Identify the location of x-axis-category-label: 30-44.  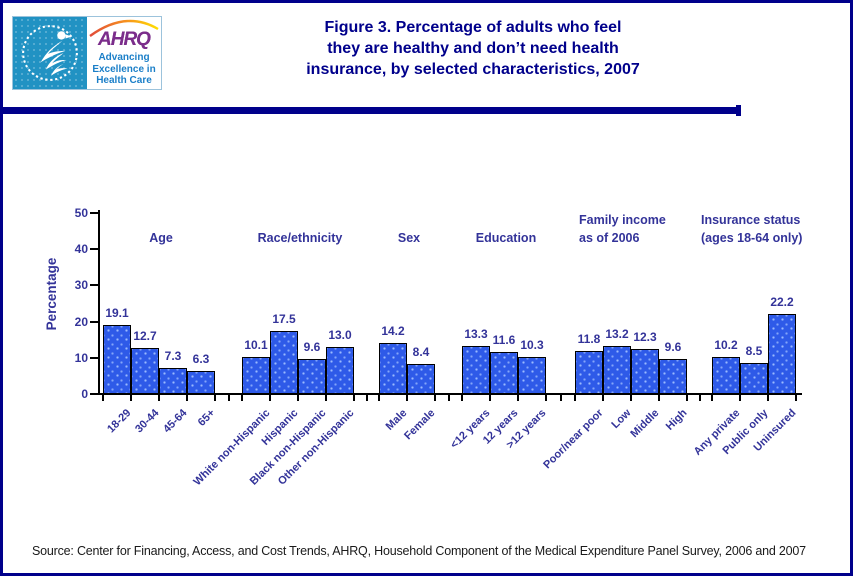
(147, 421).